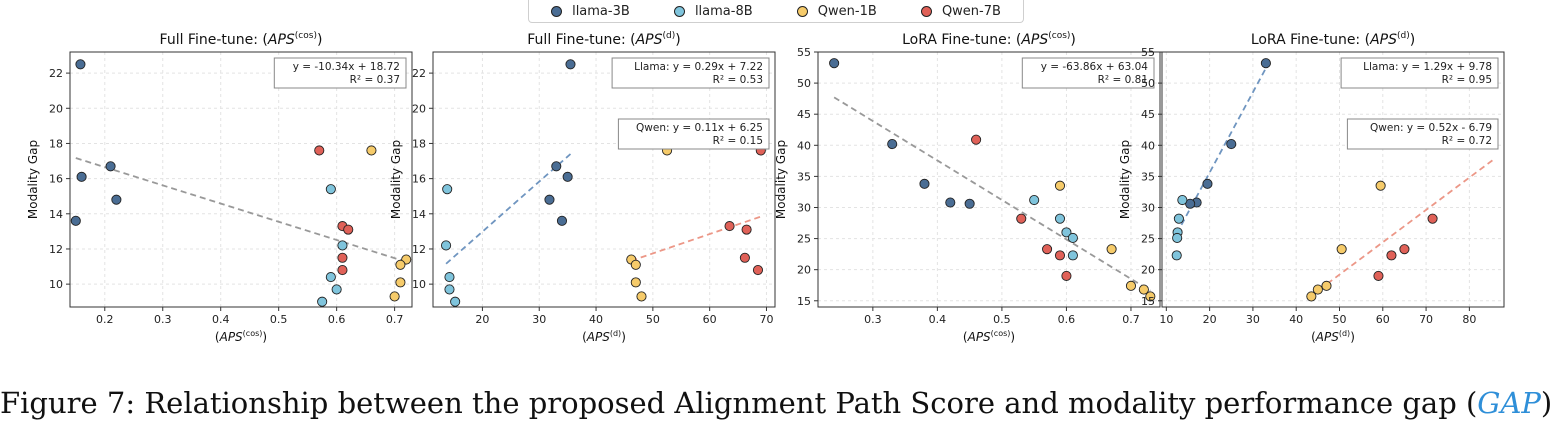 Image resolution: width=1550 pixels, height=448 pixels. I want to click on x-axis-label: (APS(cos)), so click(989, 336).